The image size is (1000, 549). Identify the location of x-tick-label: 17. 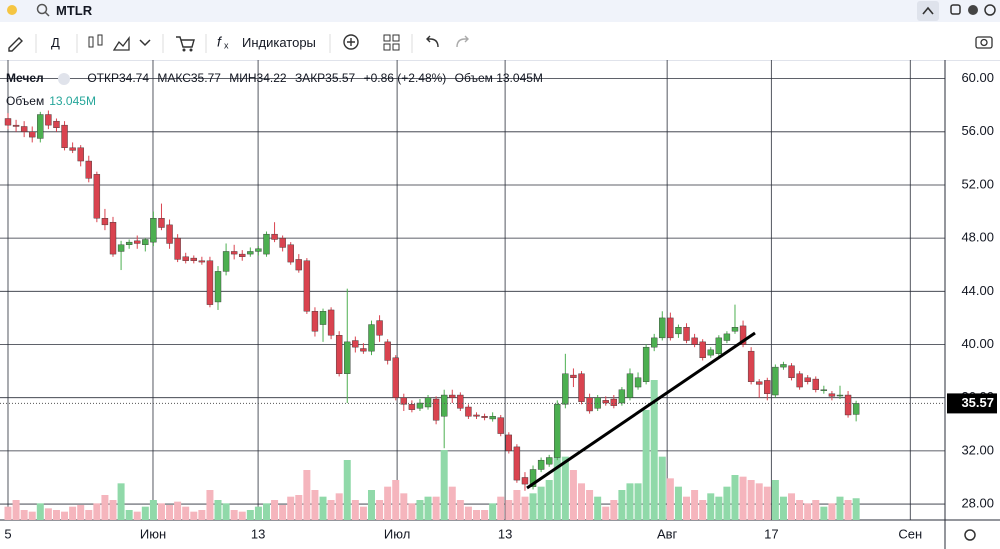
(771, 533).